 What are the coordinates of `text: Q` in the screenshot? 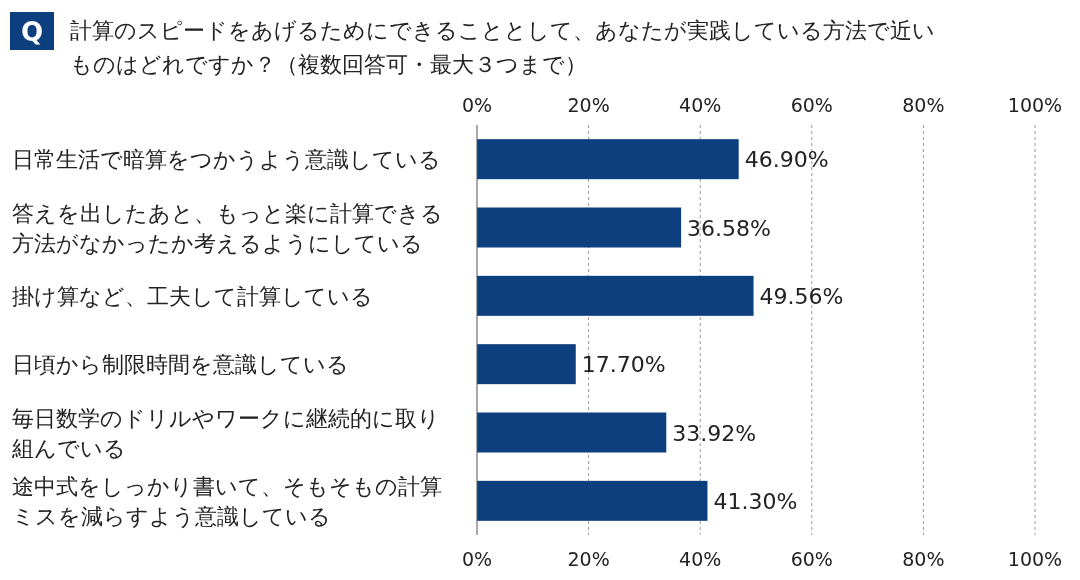 It's located at (32, 32).